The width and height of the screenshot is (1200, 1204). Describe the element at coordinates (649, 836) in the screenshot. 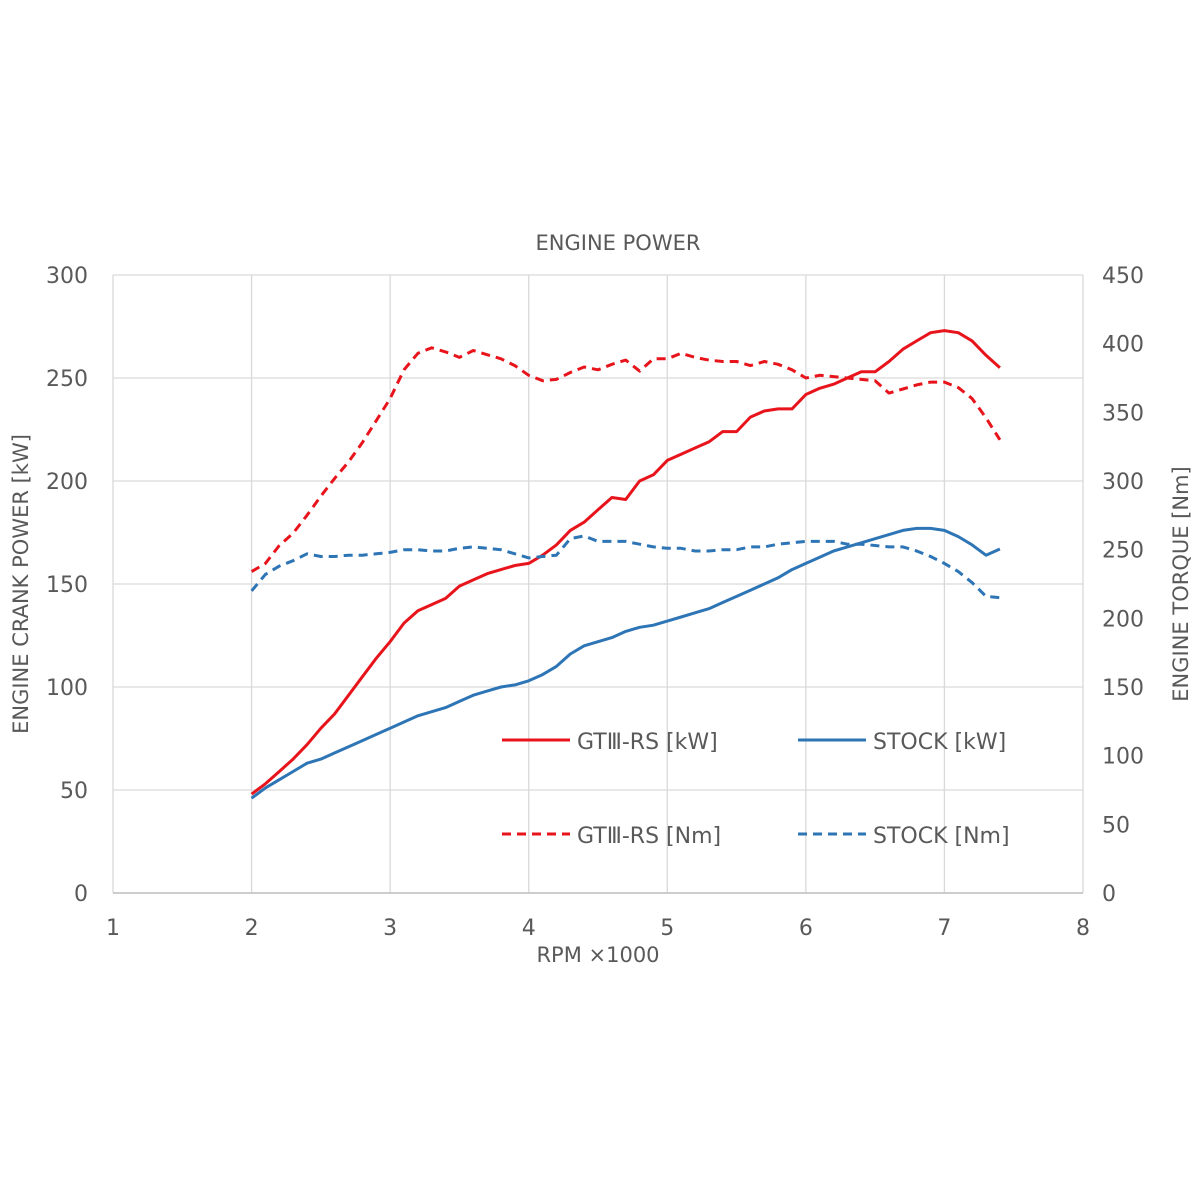

I see `legend-label: GTⅢ-RS [Nm]` at that location.